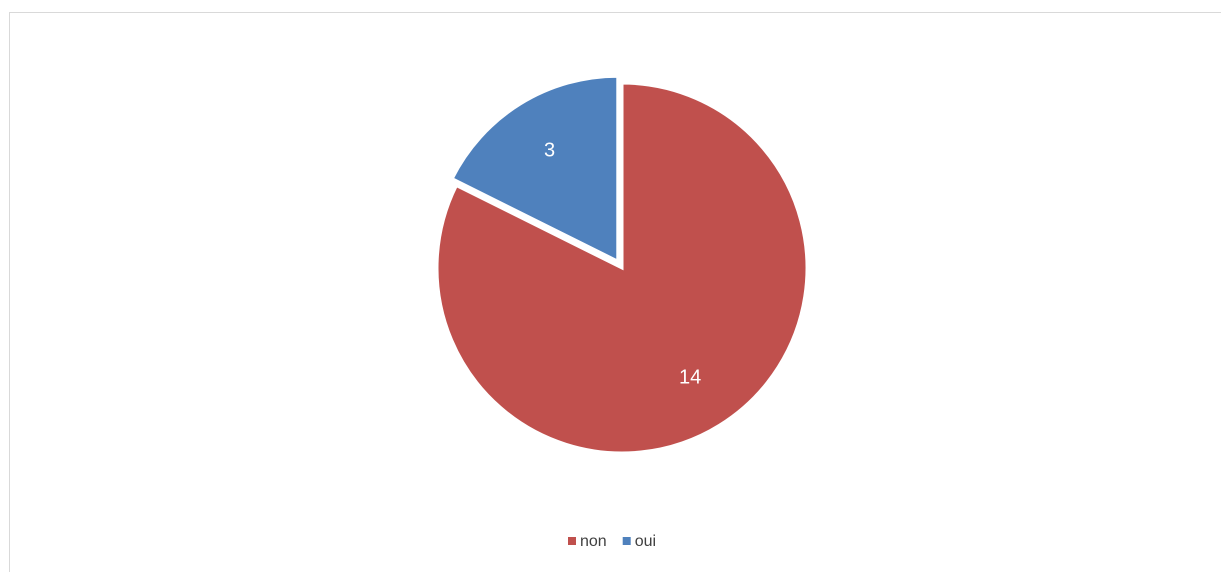  Describe the element at coordinates (535, 169) in the screenshot. I see `pie-slice` at that location.